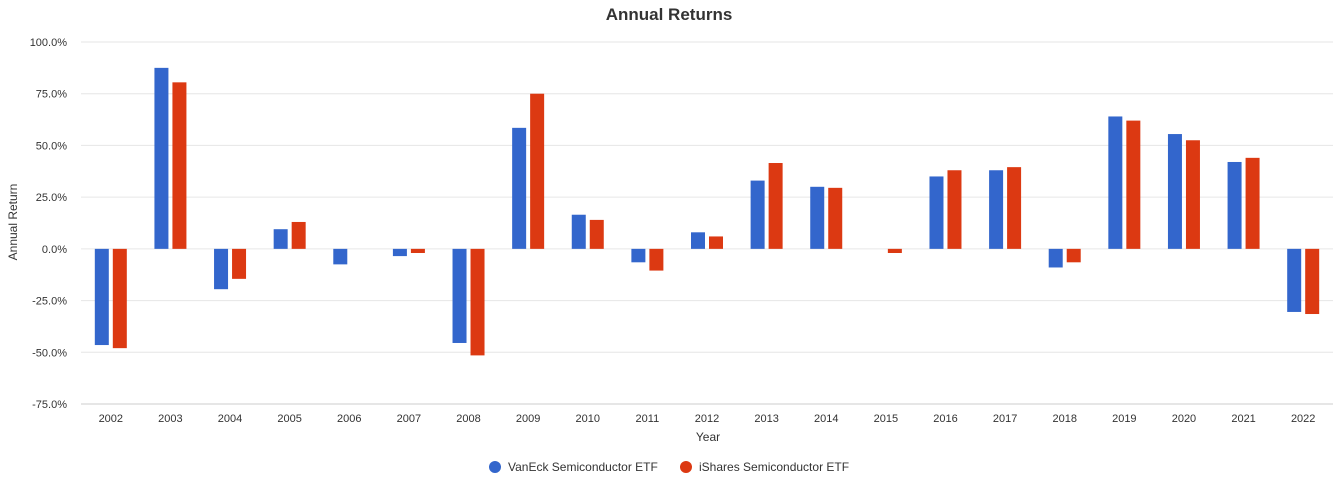 This screenshot has width=1341, height=480. What do you see at coordinates (13, 222) in the screenshot?
I see `y-axis-title: Annual Return` at bounding box center [13, 222].